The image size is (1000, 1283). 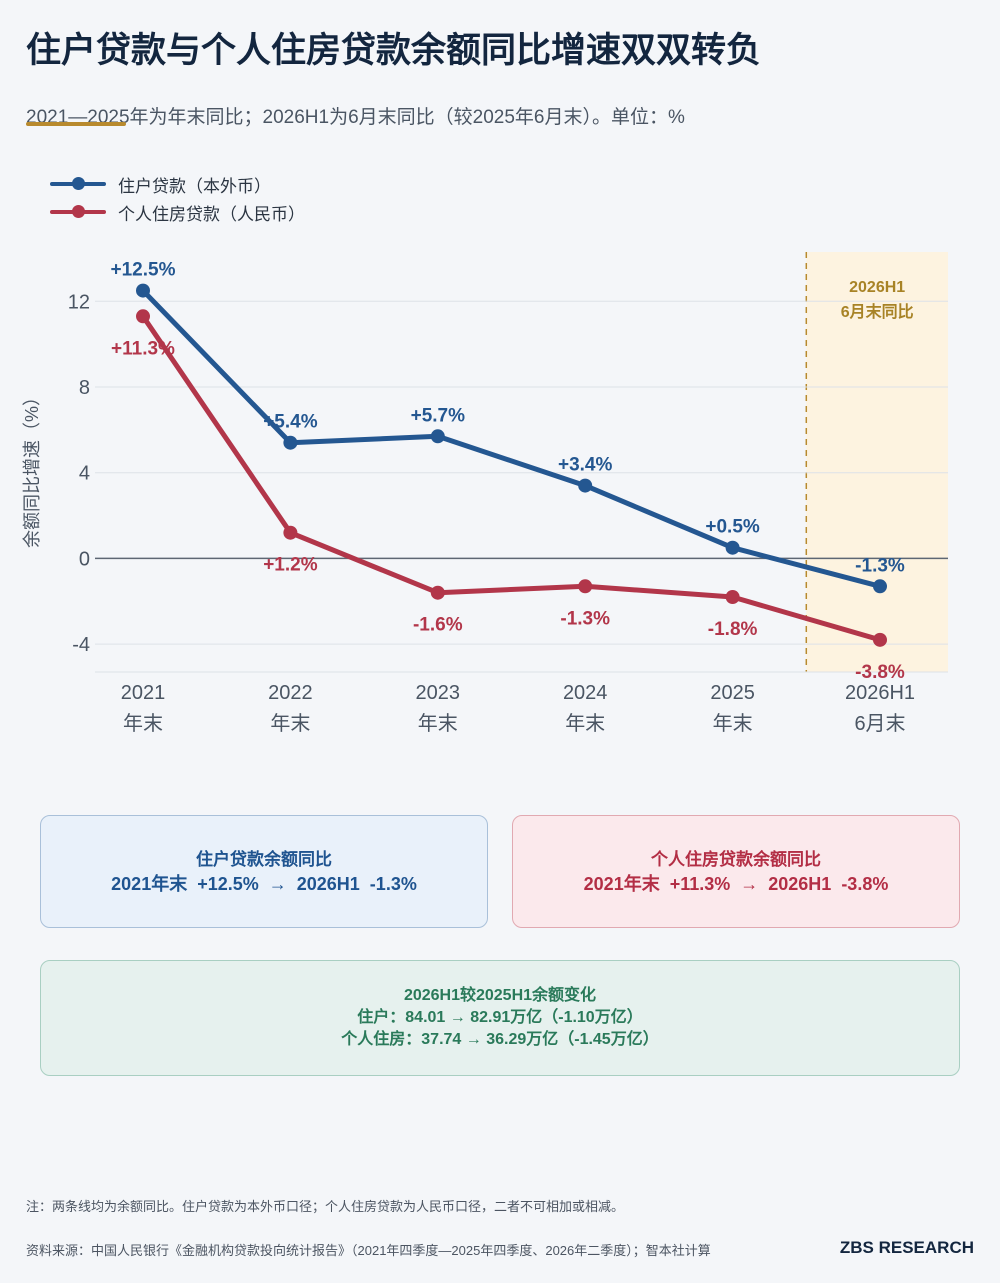 I want to click on mortgage-data-label: +11.3%, so click(x=143, y=348).